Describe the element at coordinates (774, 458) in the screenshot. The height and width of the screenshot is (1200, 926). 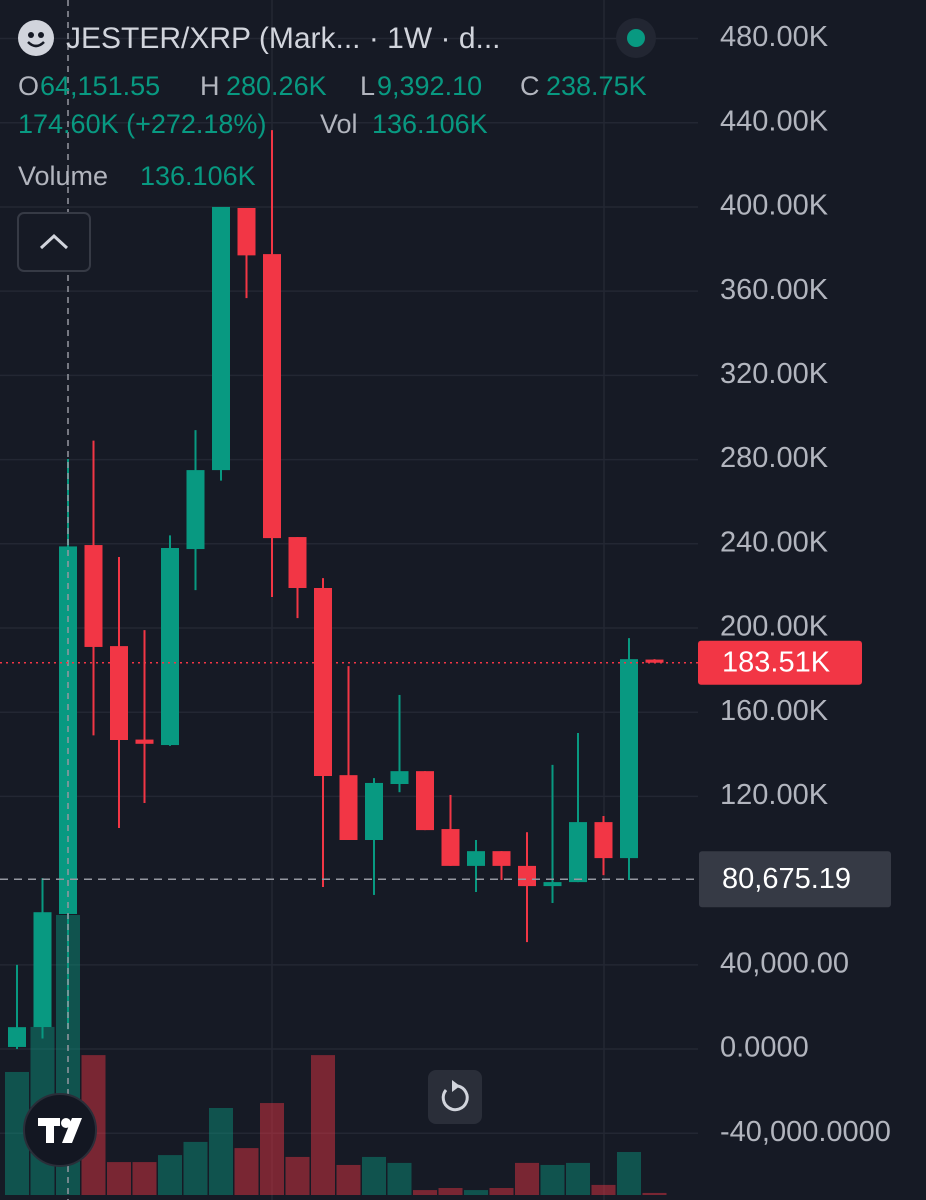
I see `y-tick-label: 280.00K` at that location.